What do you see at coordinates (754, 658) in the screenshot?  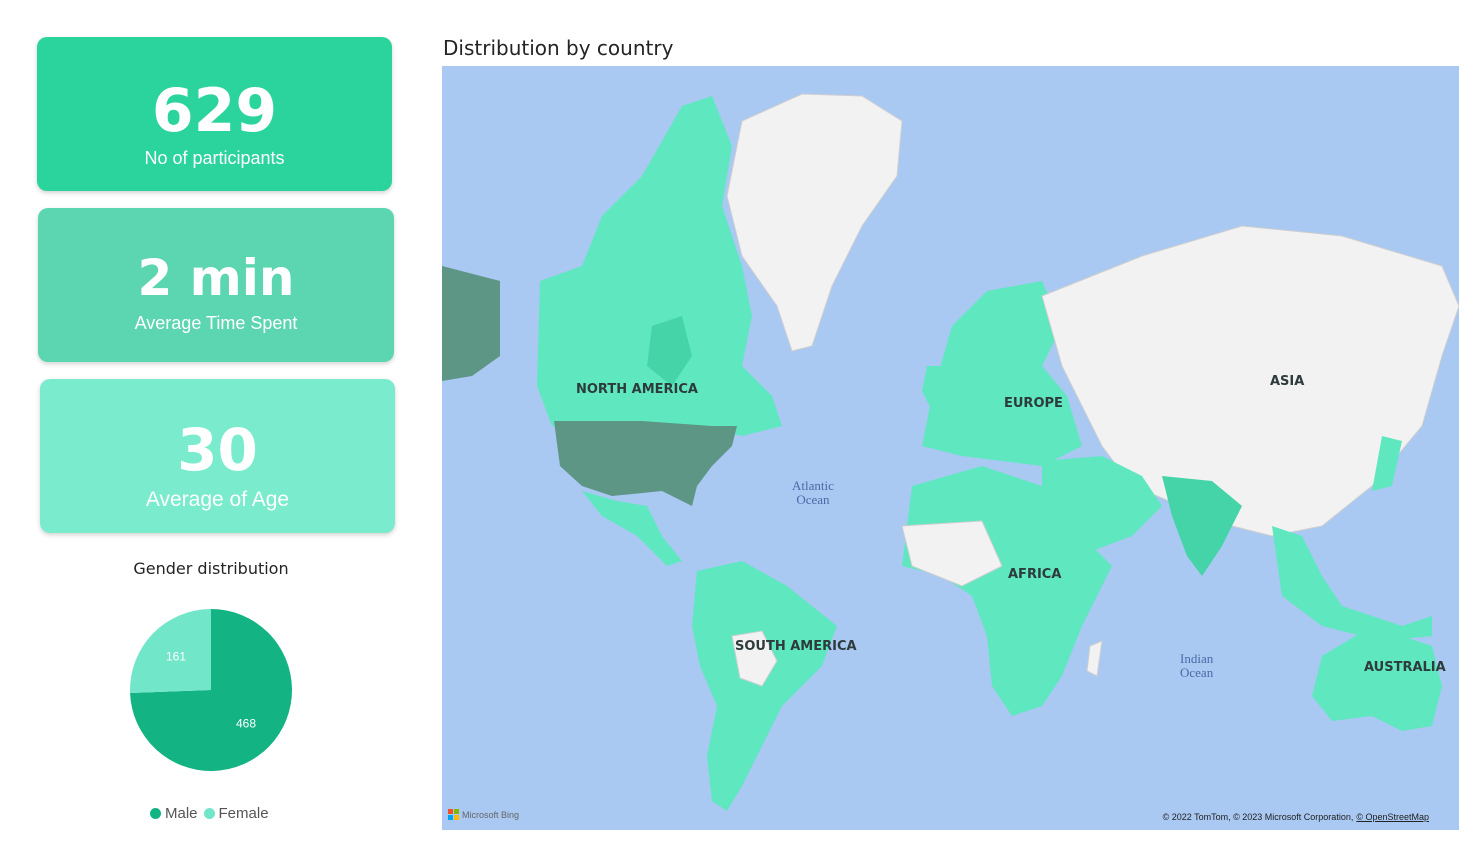 I see `bolivia-shape` at bounding box center [754, 658].